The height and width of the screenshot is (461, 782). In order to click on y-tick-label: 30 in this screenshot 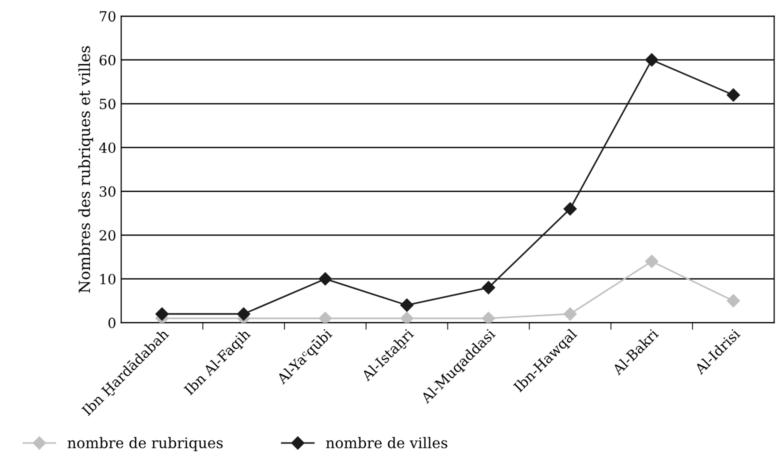, I will do `click(108, 191)`.